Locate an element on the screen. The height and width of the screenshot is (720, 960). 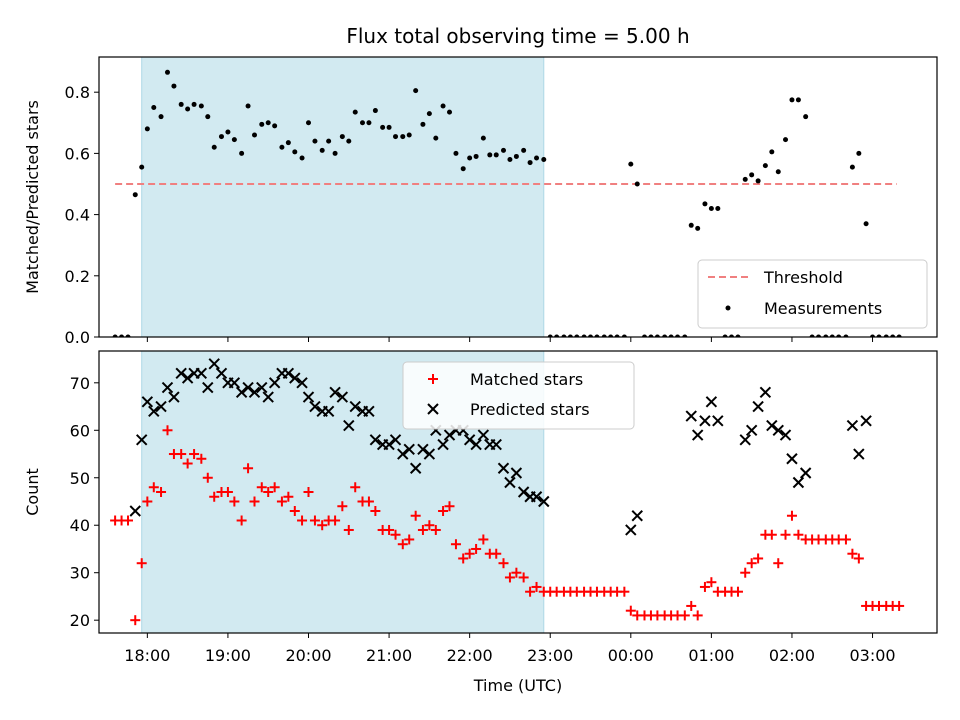
legend-threshold-label: Threshold is located at coordinates (803, 277).